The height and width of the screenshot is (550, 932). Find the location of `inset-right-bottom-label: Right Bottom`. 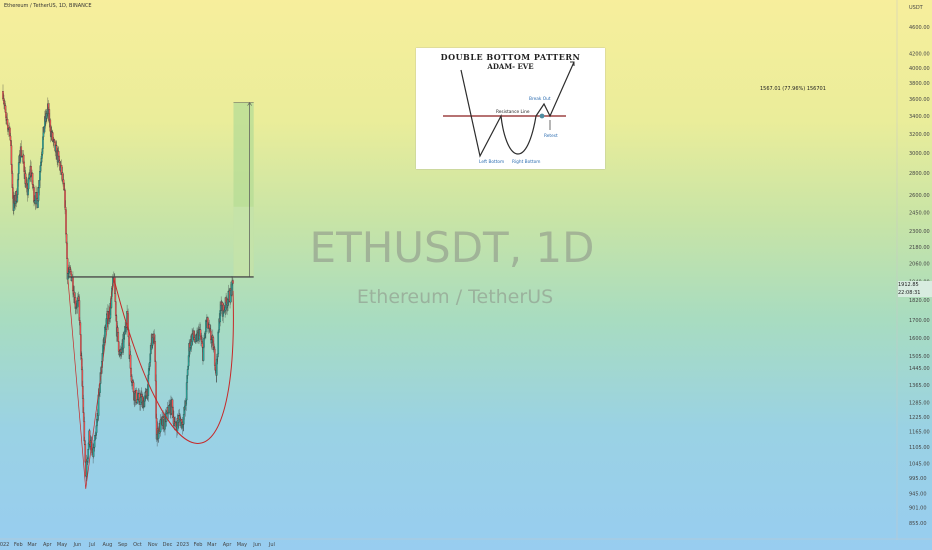

inset-right-bottom-label: Right Bottom is located at coordinates (526, 162).